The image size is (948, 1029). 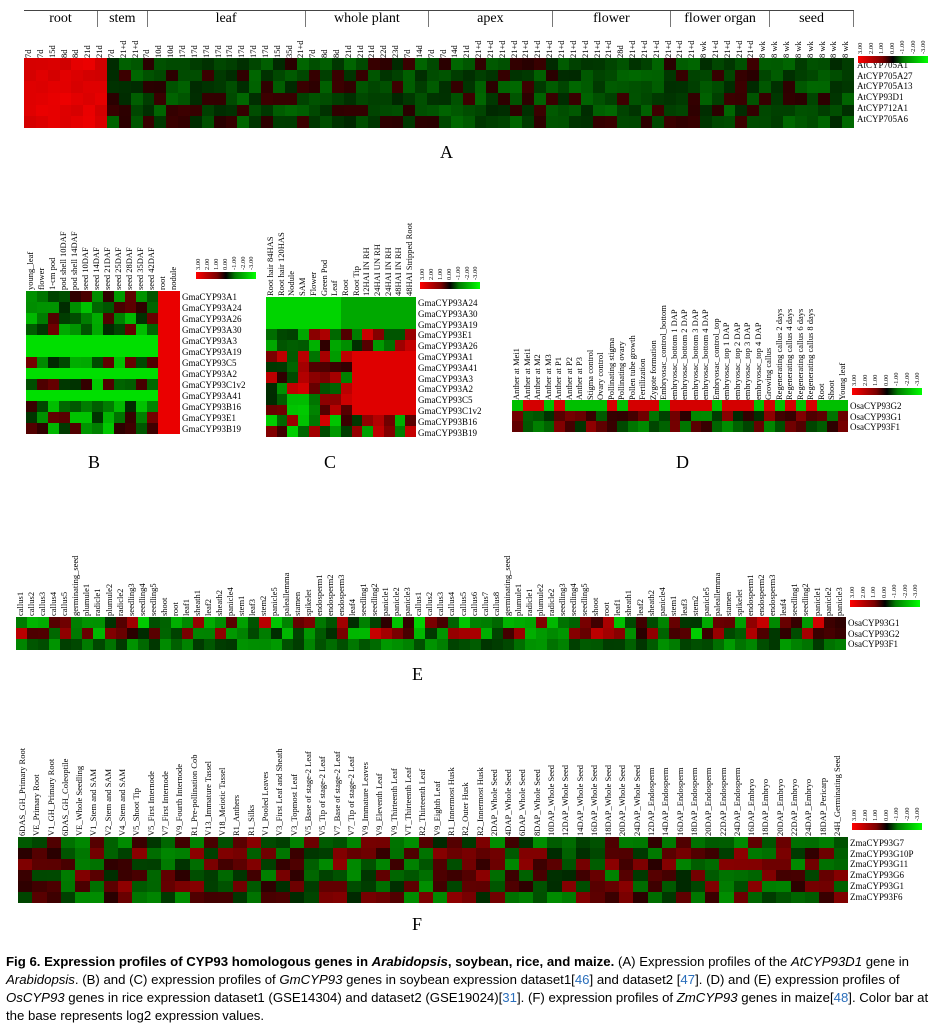 What do you see at coordinates (410, 259) in the screenshot?
I see `column-label: 48HAI Stripped Root` at bounding box center [410, 259].